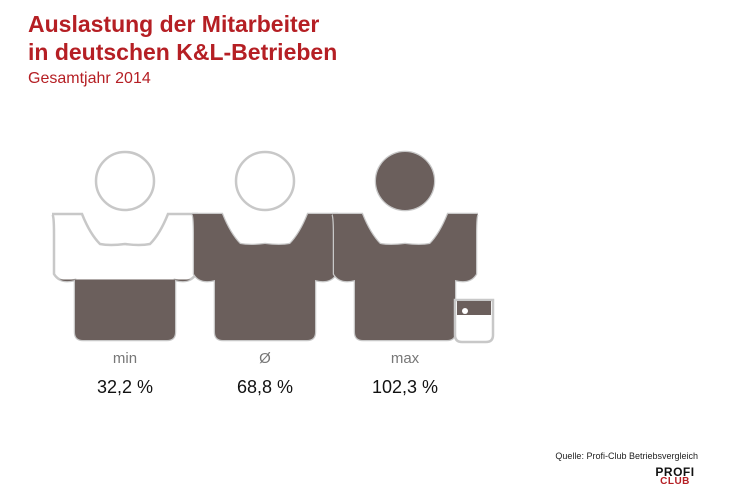 This screenshot has width=750, height=500. Describe the element at coordinates (174, 24) in the screenshot. I see `title-line-1: Auslastung der Mitarbeiter` at that location.